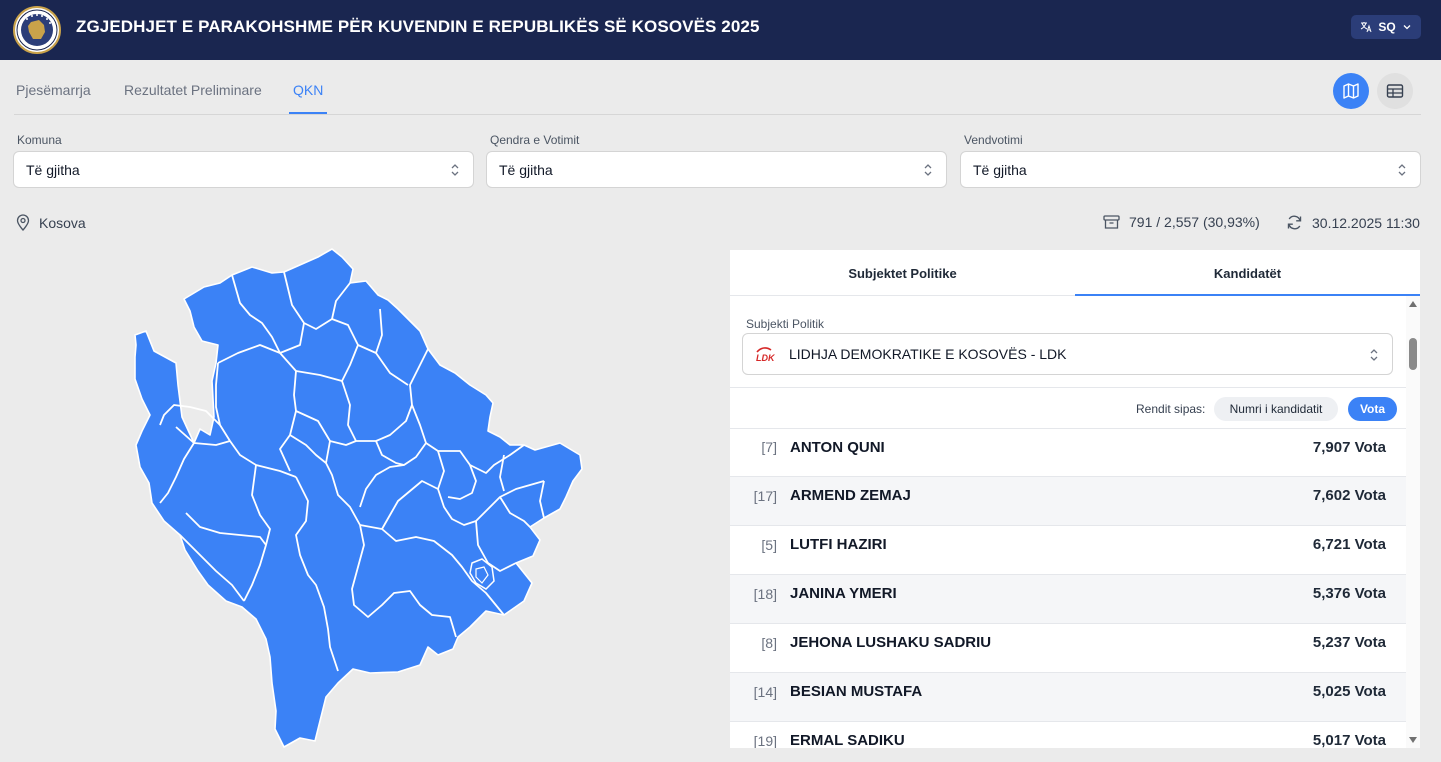 This screenshot has height=762, width=1441. Describe the element at coordinates (720, 87) in the screenshot. I see `main-tabs: Pjesëmarrja Rezultatet Preliminare QKN` at that location.